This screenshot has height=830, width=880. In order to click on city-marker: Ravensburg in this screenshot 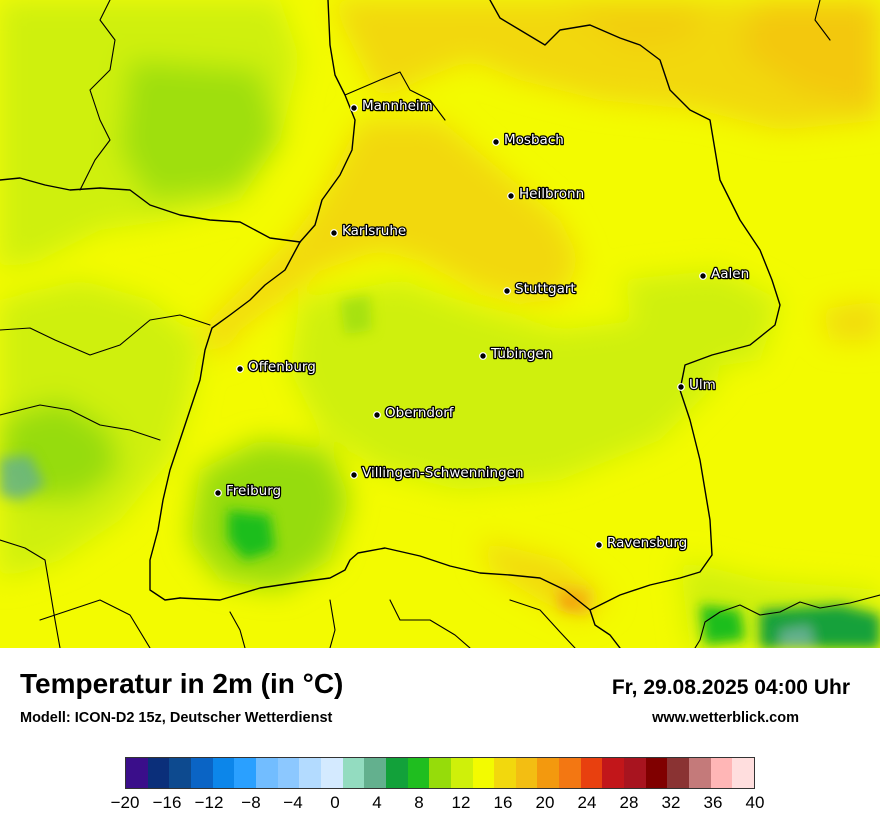, I will do `click(642, 543)`.